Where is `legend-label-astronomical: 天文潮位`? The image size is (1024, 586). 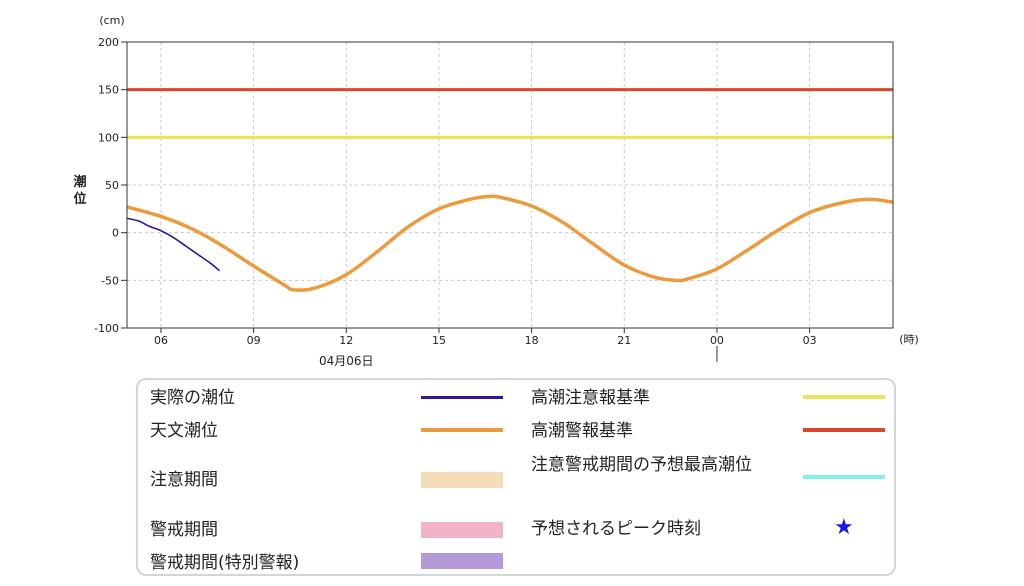
legend-label-astronomical: 天文潮位 is located at coordinates (184, 431).